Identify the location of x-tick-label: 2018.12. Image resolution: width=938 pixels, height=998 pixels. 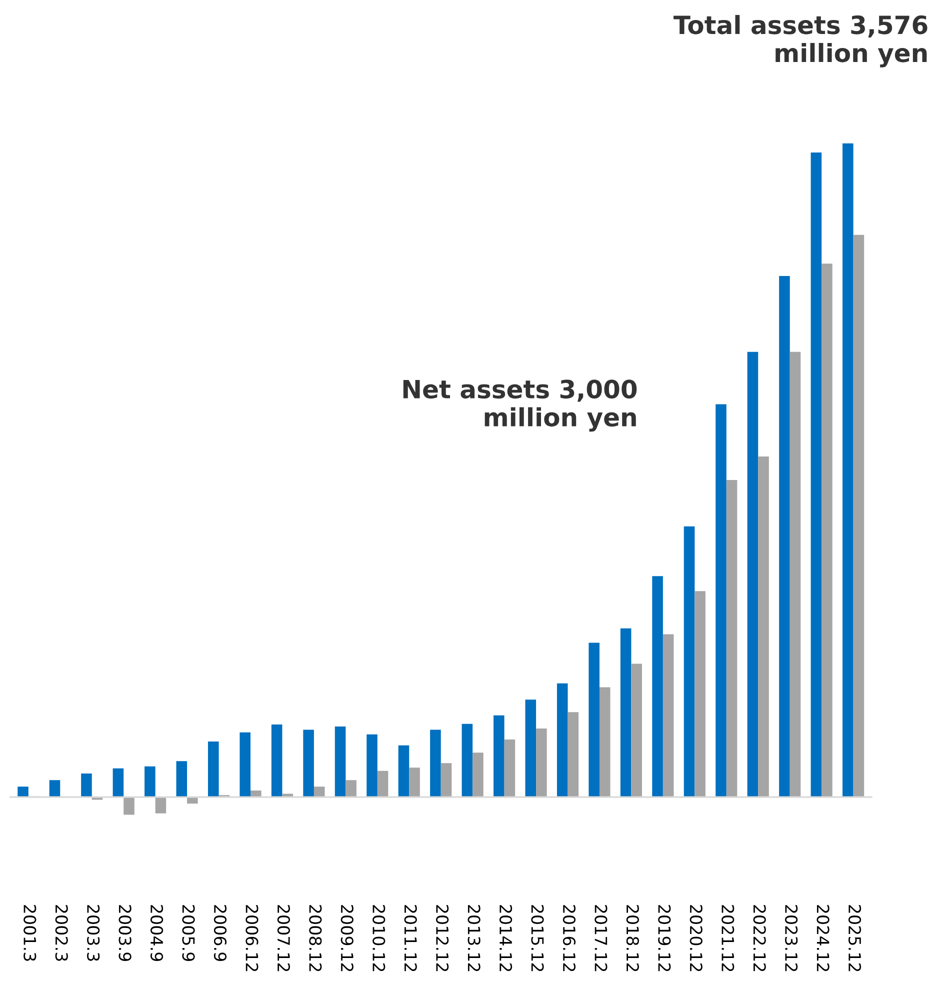
(632, 938).